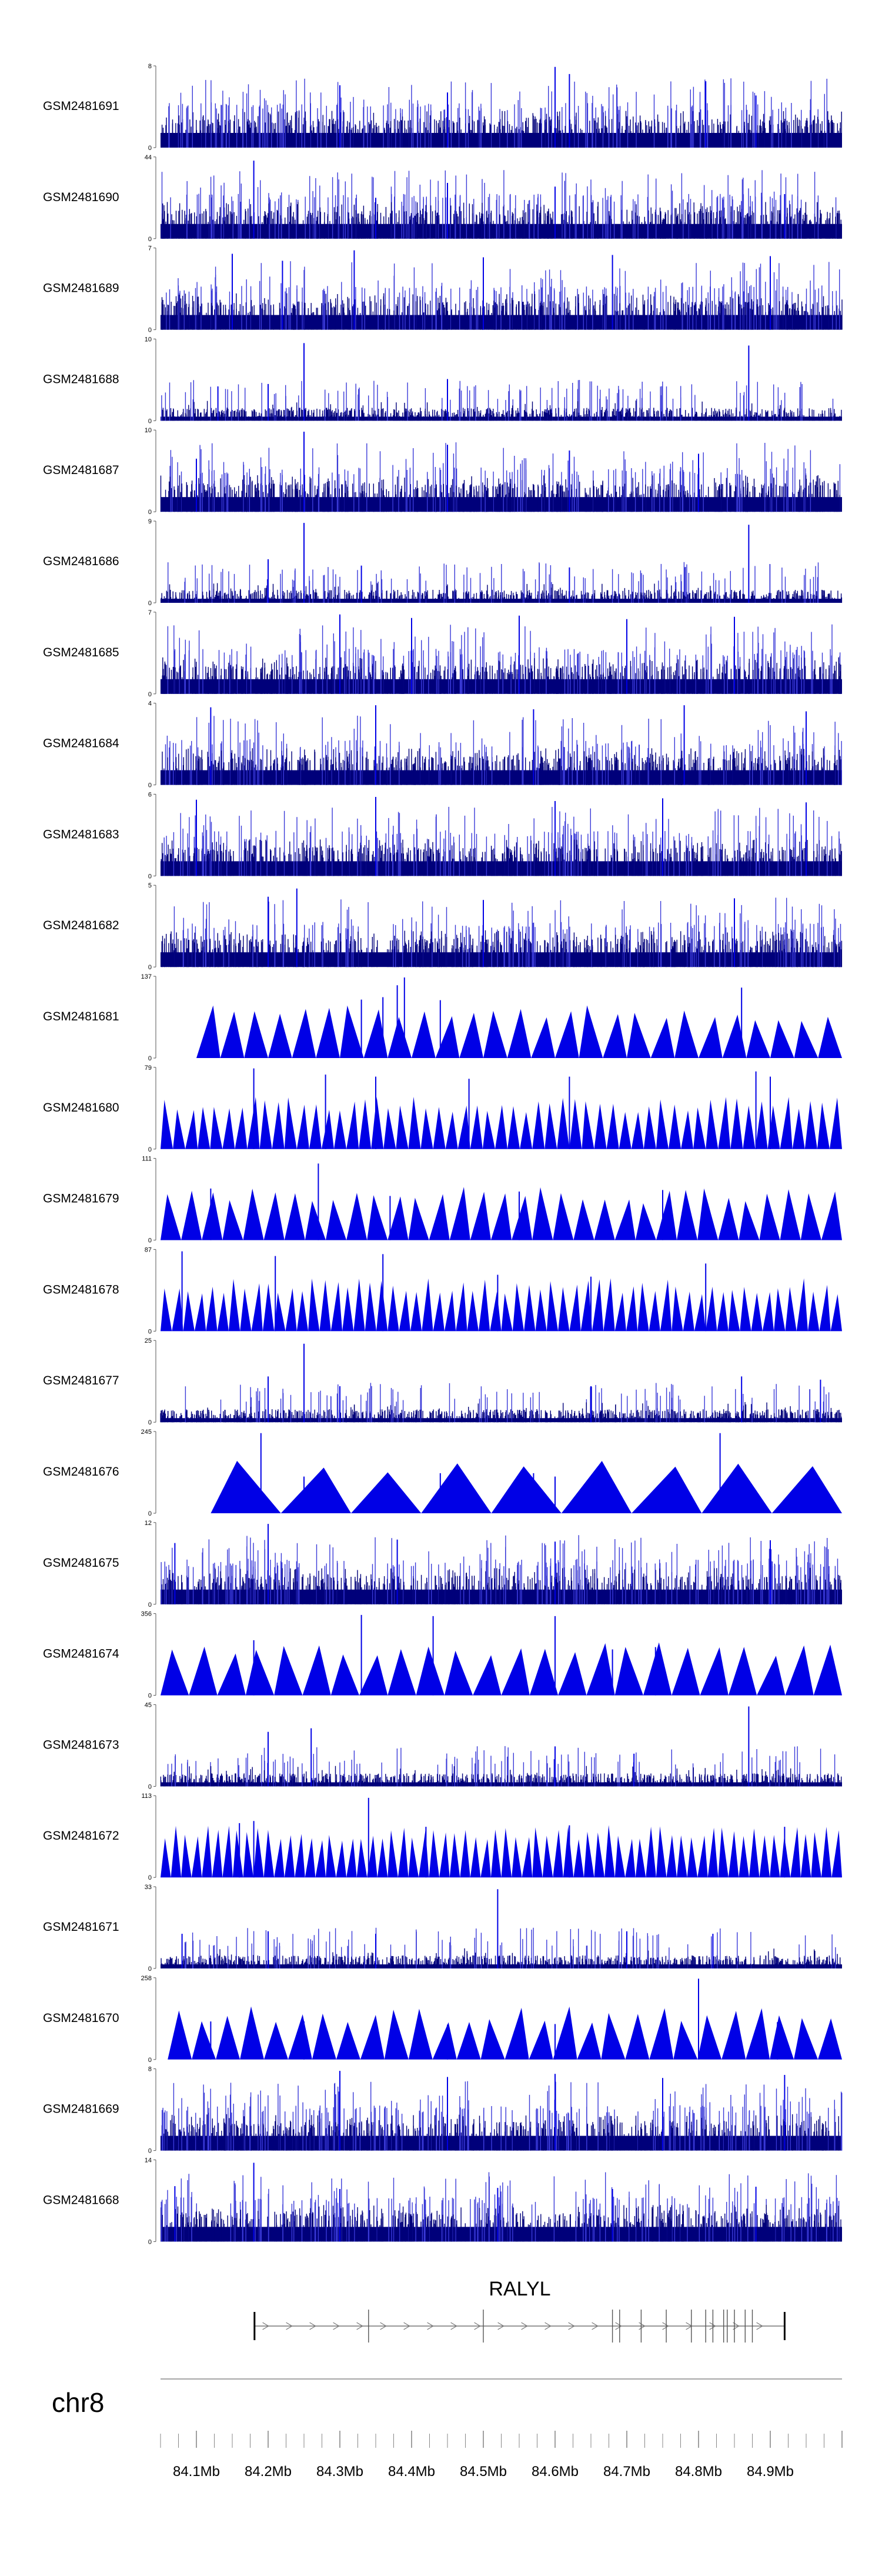 This screenshot has height=2576, width=882. I want to click on track-label: GSM2481686, so click(81, 561).